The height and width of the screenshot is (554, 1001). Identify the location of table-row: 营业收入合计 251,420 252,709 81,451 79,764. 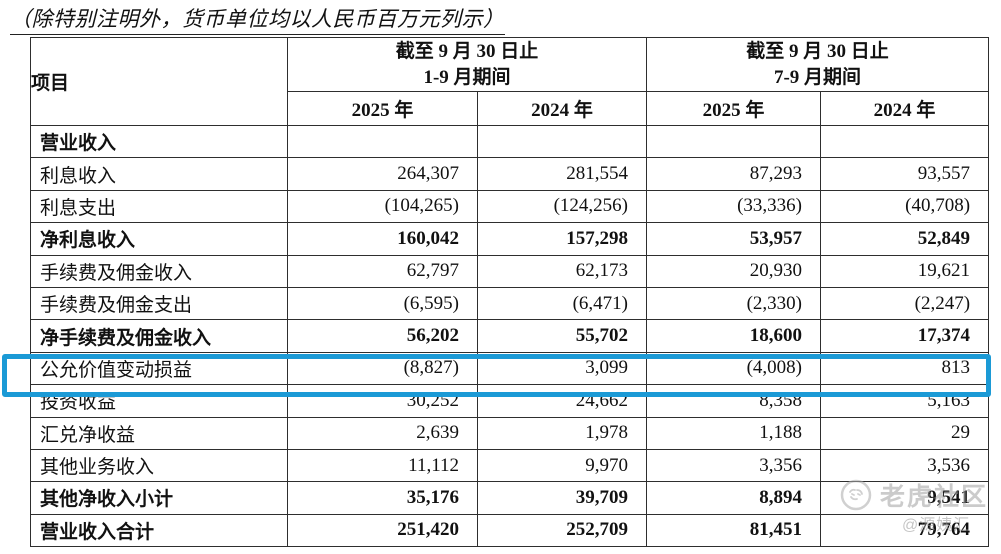
(510, 530).